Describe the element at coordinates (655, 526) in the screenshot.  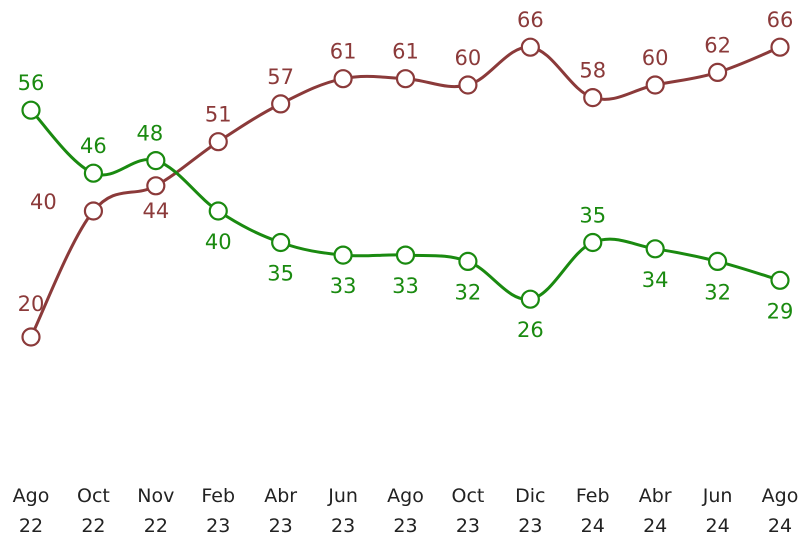
I see `x-tick-year-11: 24` at that location.